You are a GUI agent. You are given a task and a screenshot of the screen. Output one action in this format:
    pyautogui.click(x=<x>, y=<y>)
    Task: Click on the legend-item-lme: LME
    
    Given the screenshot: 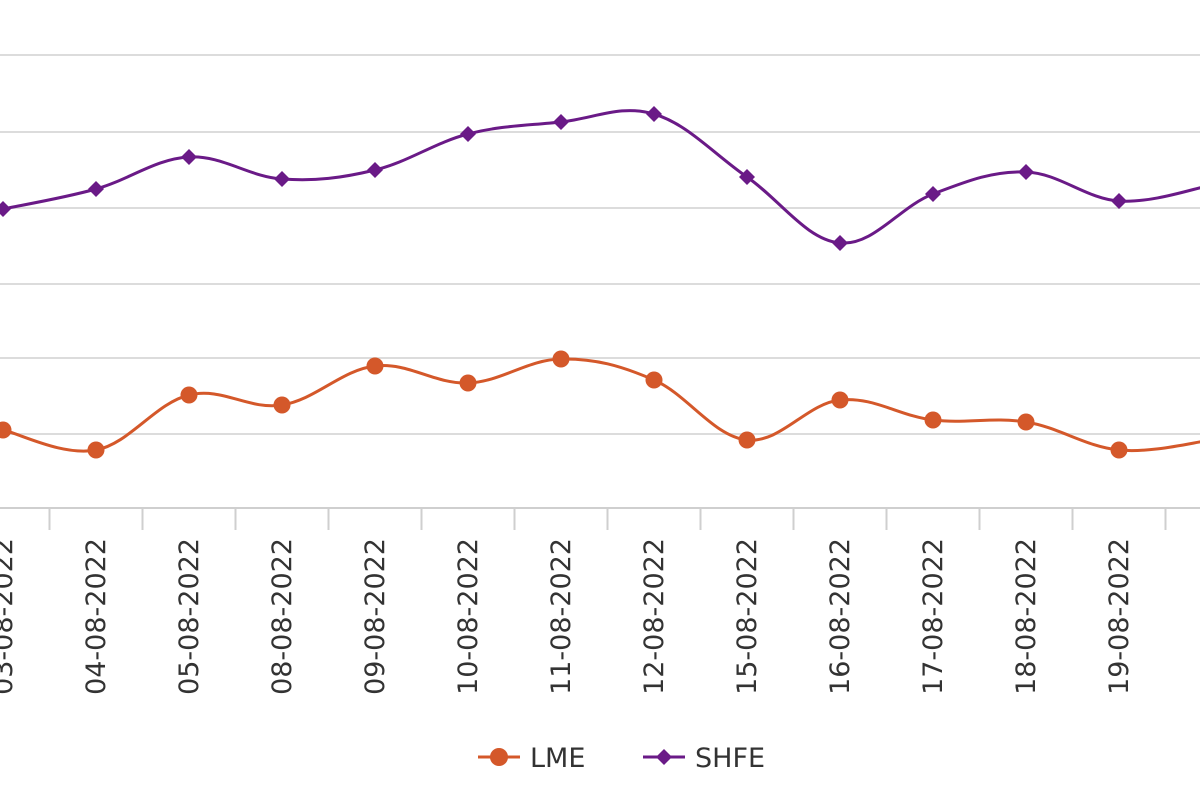 What is the action you would take?
    pyautogui.click(x=531, y=758)
    